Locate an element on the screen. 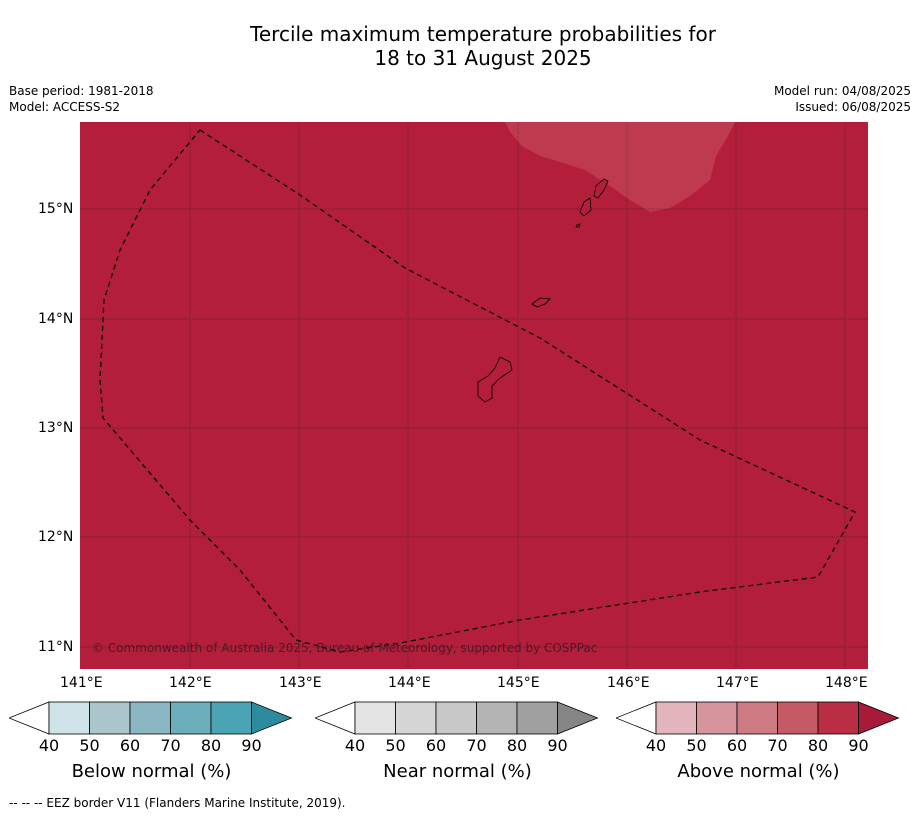  colorbar-label: Below normal (%) is located at coordinates (151, 771).